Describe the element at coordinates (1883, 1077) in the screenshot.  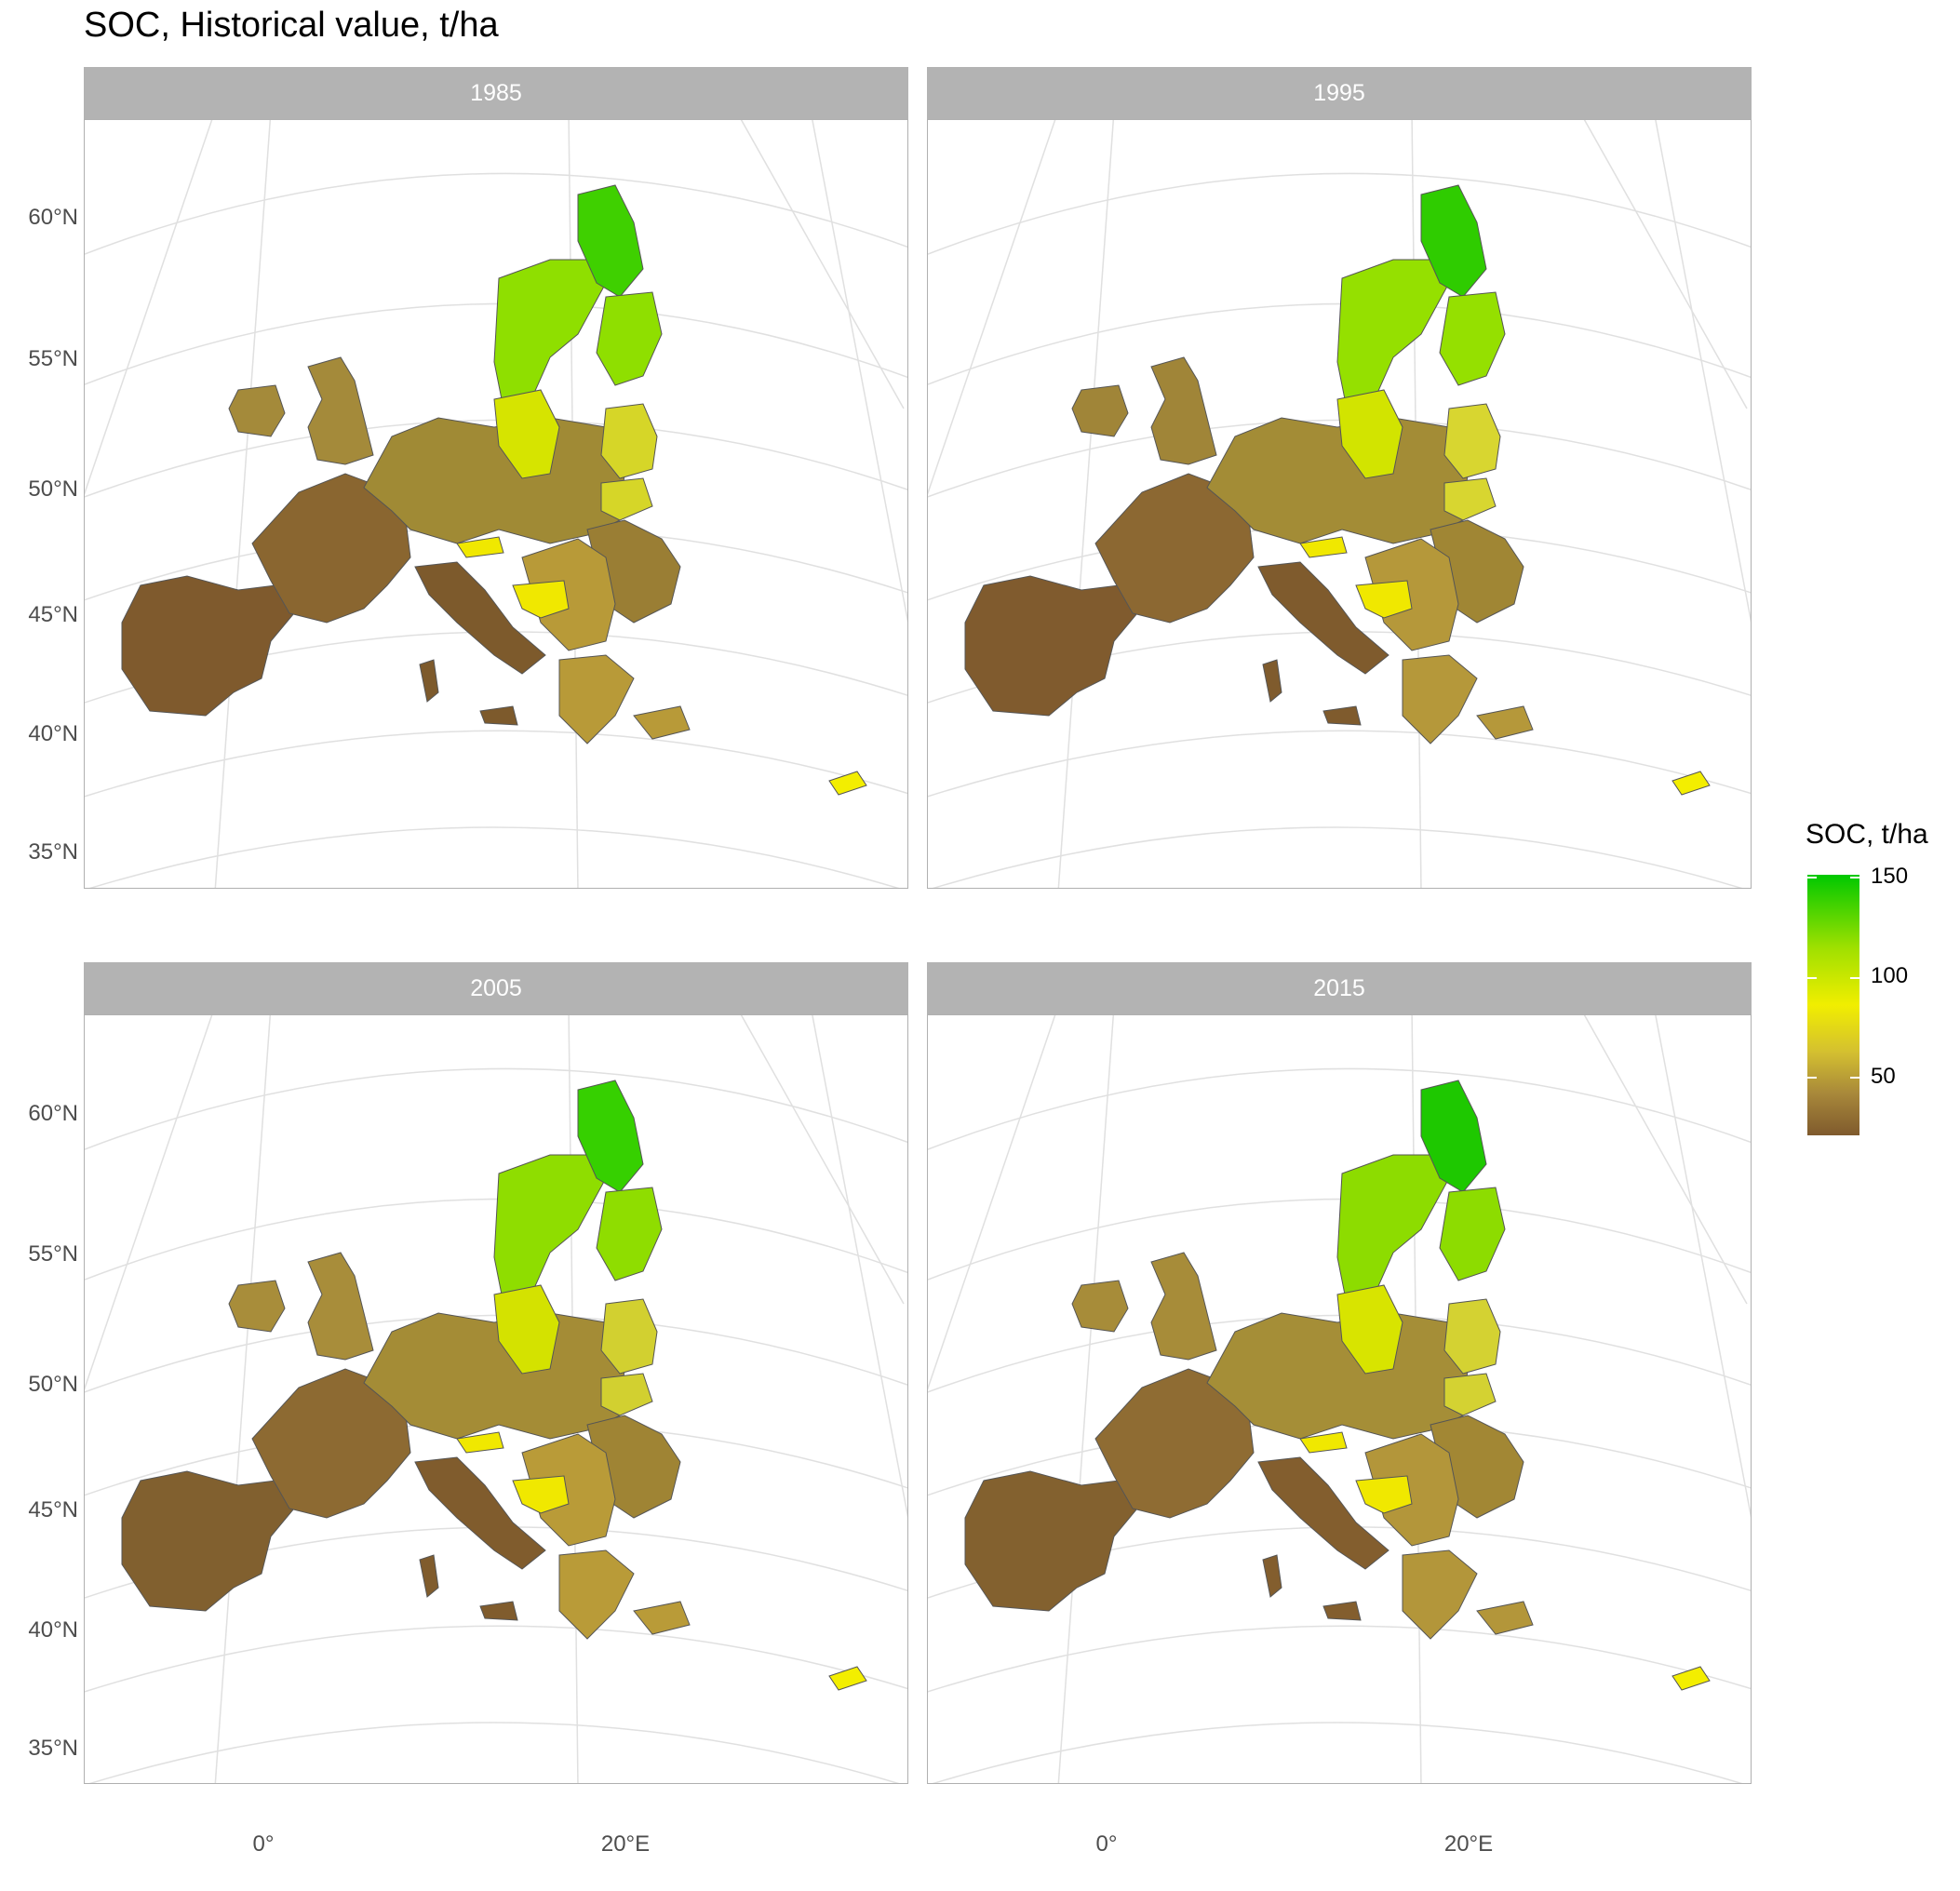
I see `legend-tick-label: 50` at that location.